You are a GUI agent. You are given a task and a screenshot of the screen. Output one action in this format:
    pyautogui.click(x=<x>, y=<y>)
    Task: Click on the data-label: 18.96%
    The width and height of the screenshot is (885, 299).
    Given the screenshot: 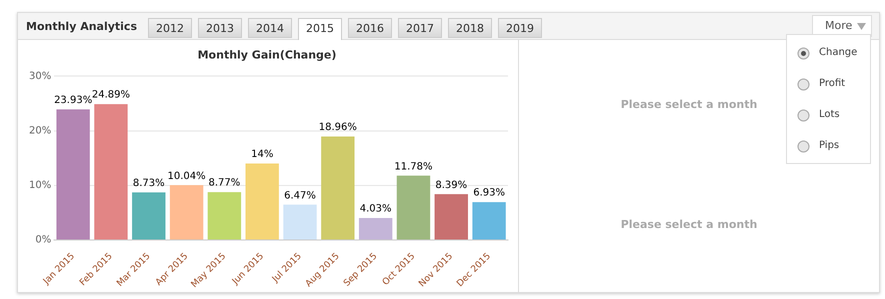 What is the action you would take?
    pyautogui.click(x=337, y=128)
    